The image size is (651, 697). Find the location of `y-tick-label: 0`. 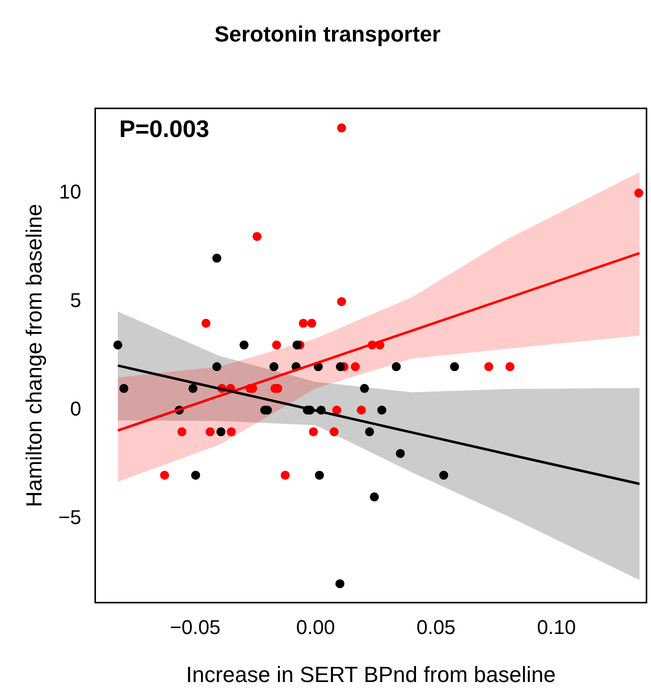

y-tick-label: 0 is located at coordinates (76, 409).